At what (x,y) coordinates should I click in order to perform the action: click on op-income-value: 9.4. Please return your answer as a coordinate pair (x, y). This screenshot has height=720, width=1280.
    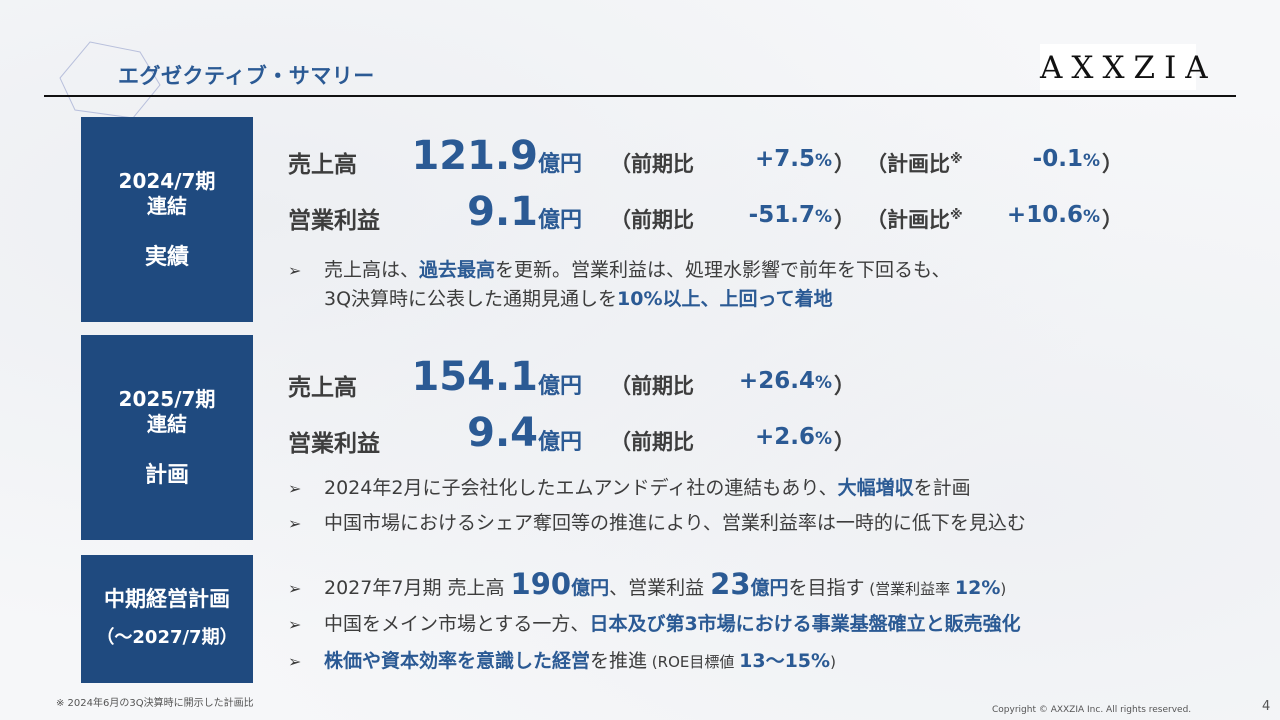
    Looking at the image, I should click on (502, 433).